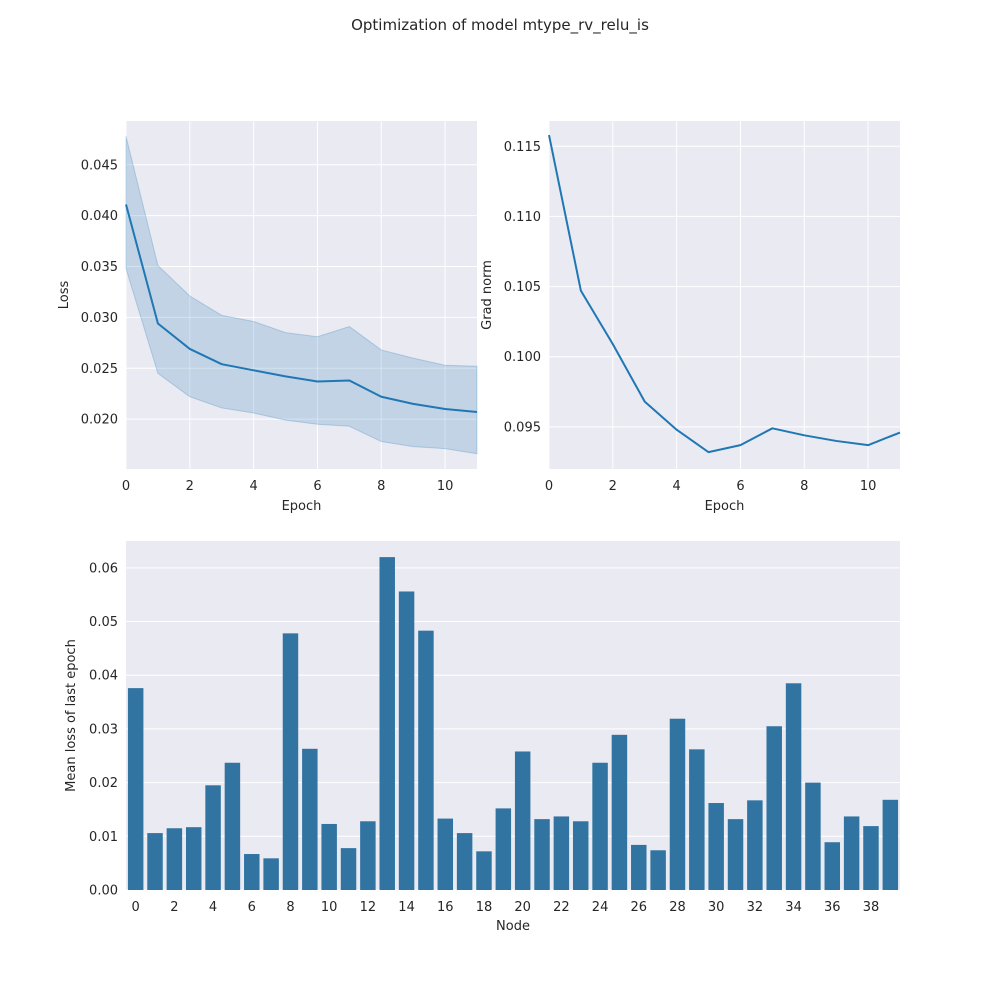  Describe the element at coordinates (561, 907) in the screenshot. I see `x-tick-label: 22` at that location.